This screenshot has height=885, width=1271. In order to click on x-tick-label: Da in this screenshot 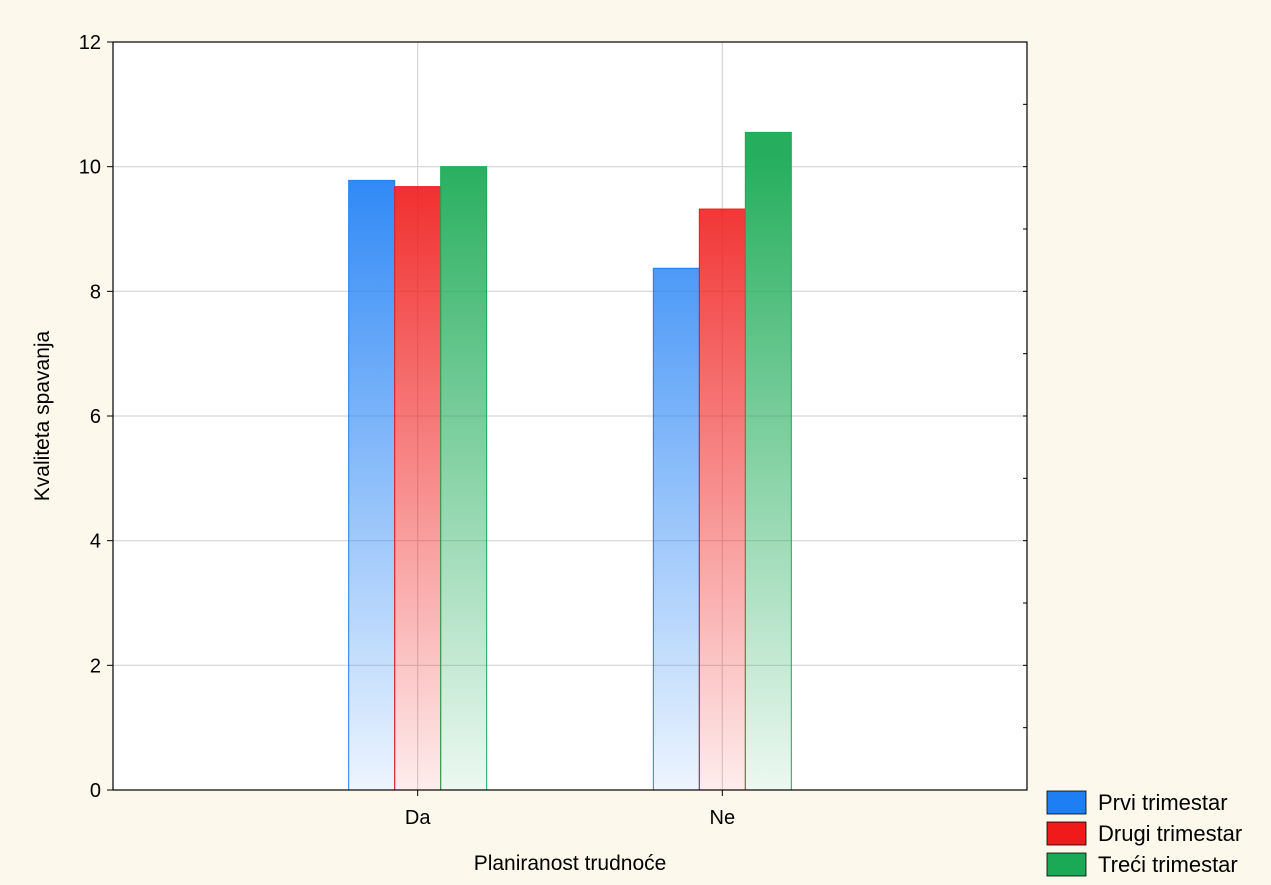, I will do `click(418, 818)`.